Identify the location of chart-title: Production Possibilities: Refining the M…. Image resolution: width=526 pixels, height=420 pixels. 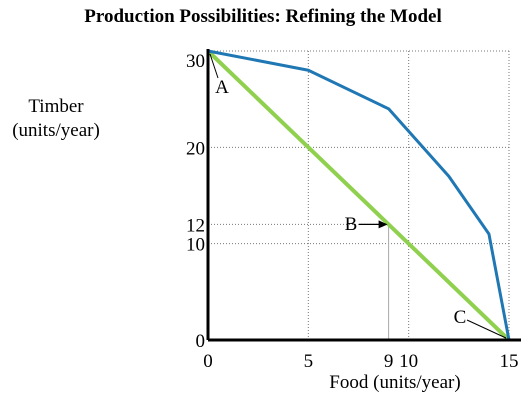
(263, 16).